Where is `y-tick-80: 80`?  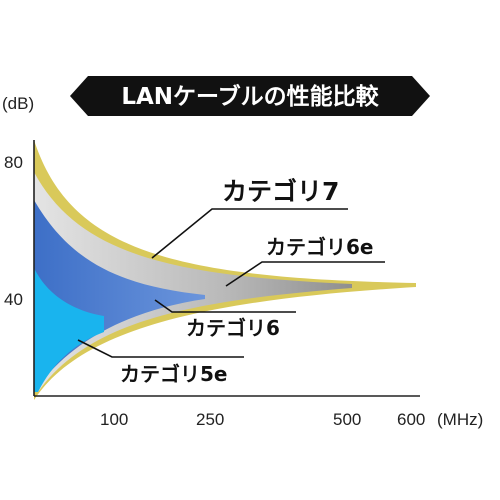
y-tick-80: 80 is located at coordinates (13, 162).